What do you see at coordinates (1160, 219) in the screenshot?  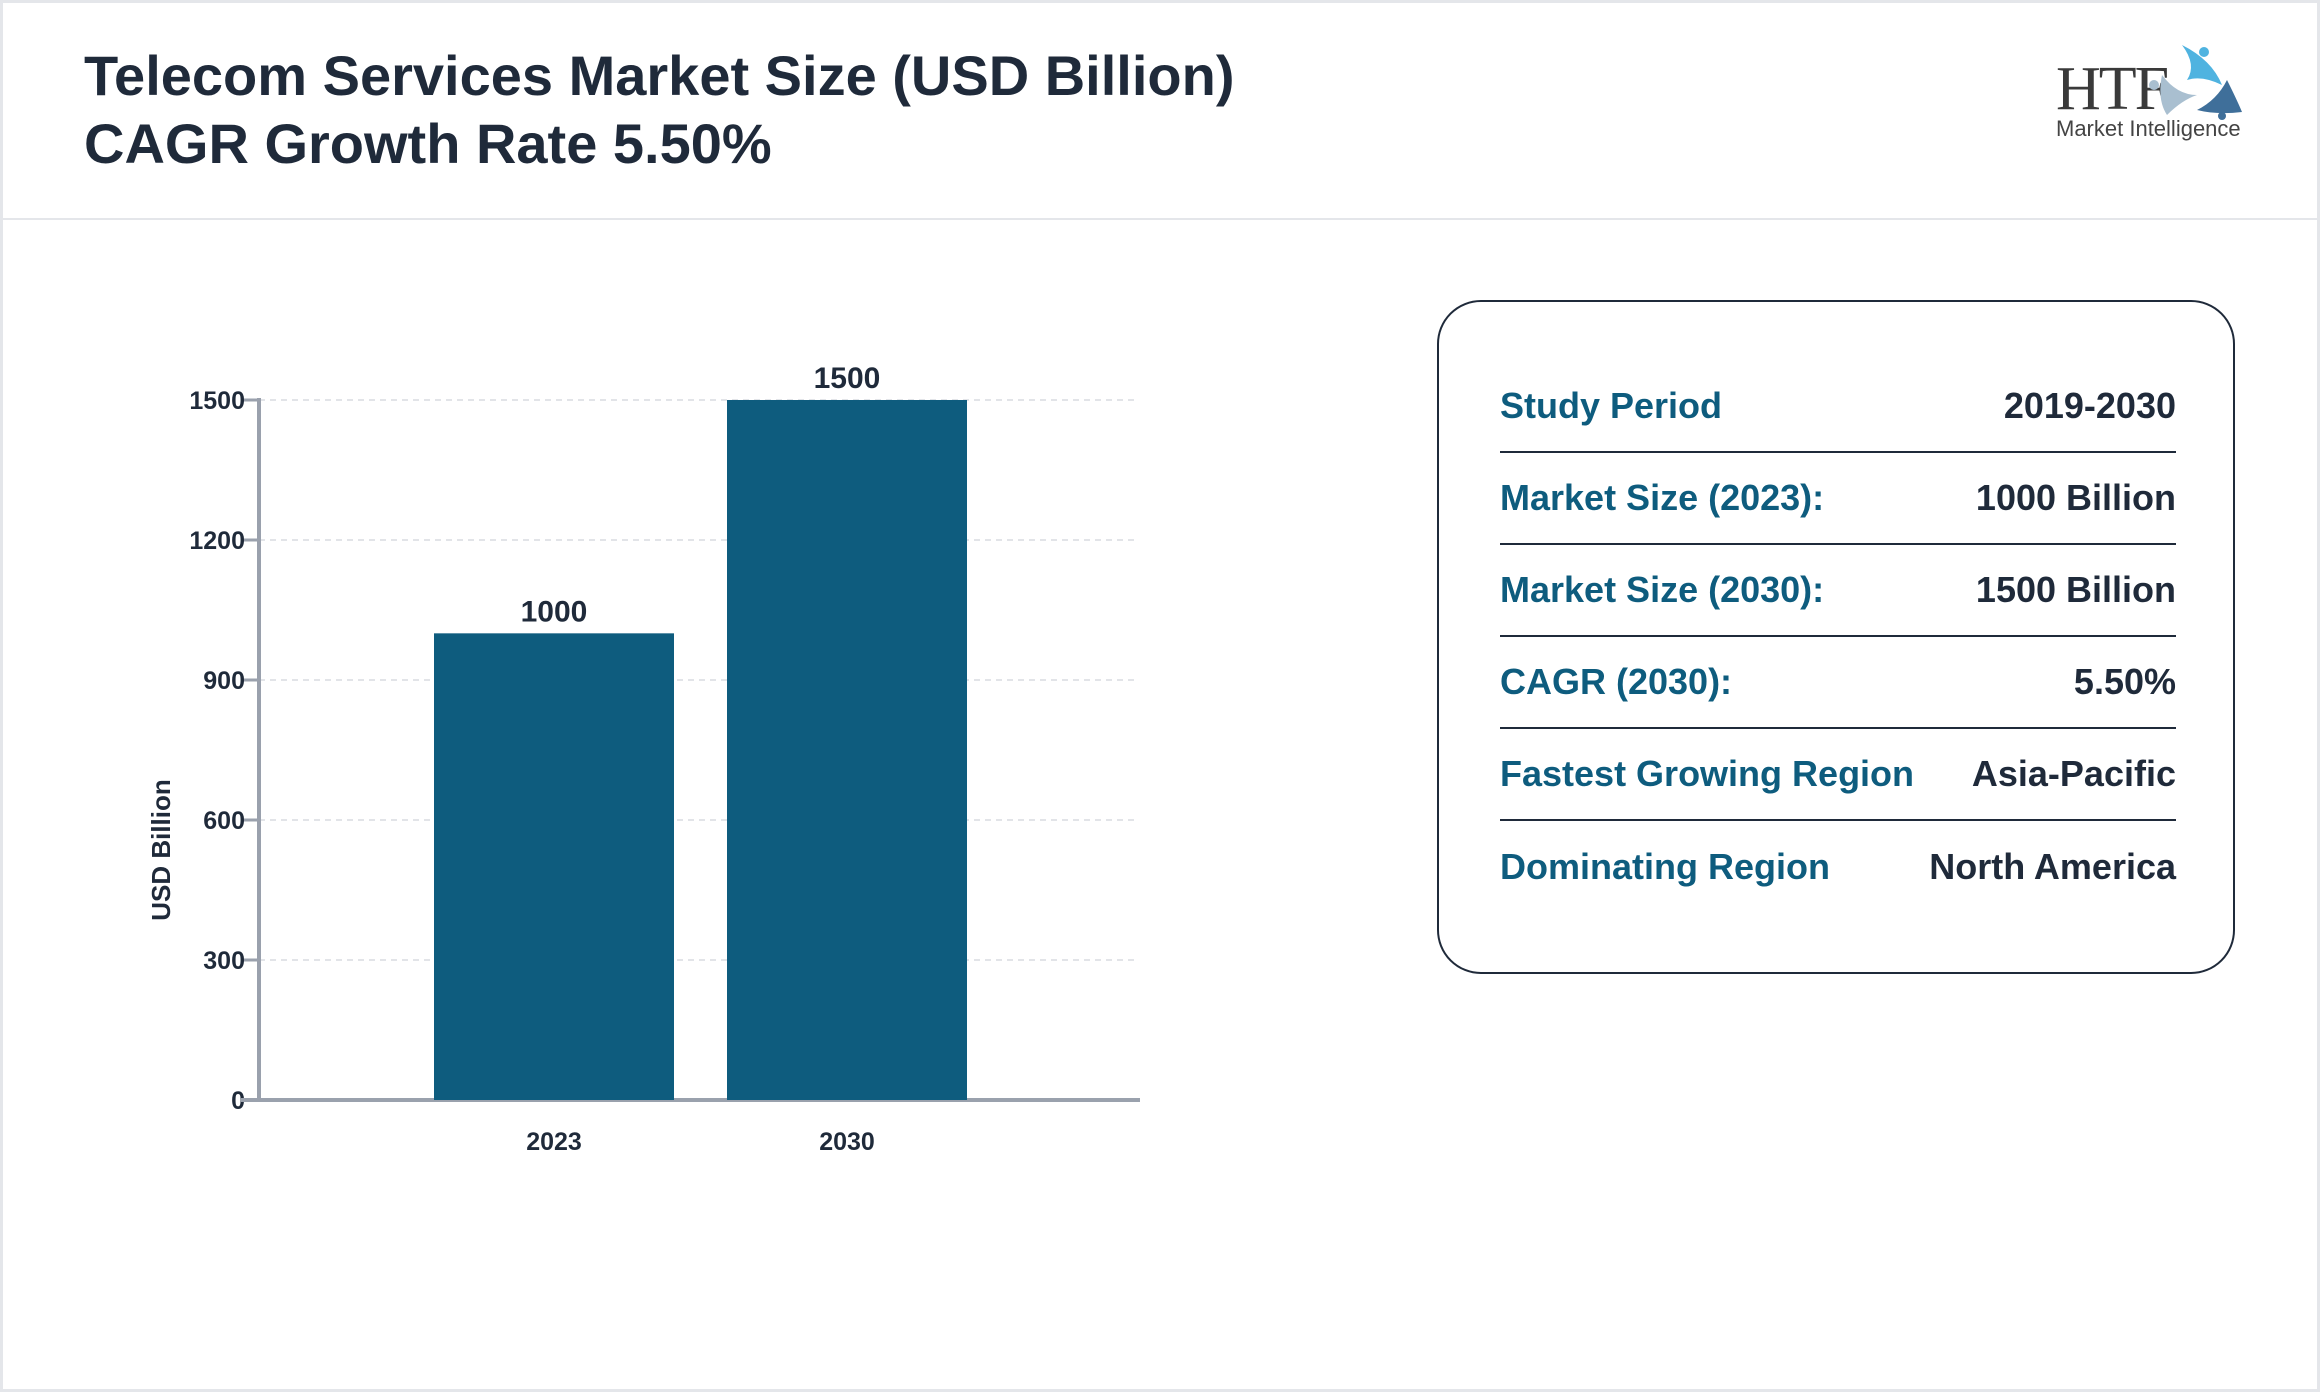 I see `header-divider` at bounding box center [1160, 219].